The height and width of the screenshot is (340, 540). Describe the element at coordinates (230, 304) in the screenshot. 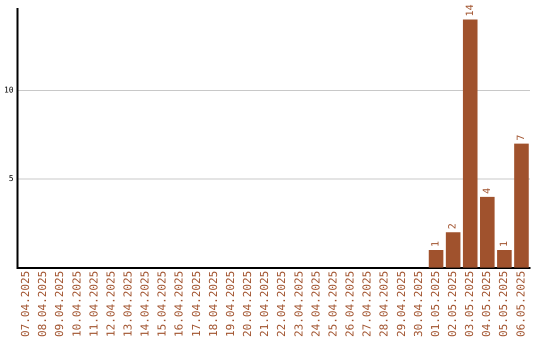

I see `x-tick-label: 19.04.2025` at that location.